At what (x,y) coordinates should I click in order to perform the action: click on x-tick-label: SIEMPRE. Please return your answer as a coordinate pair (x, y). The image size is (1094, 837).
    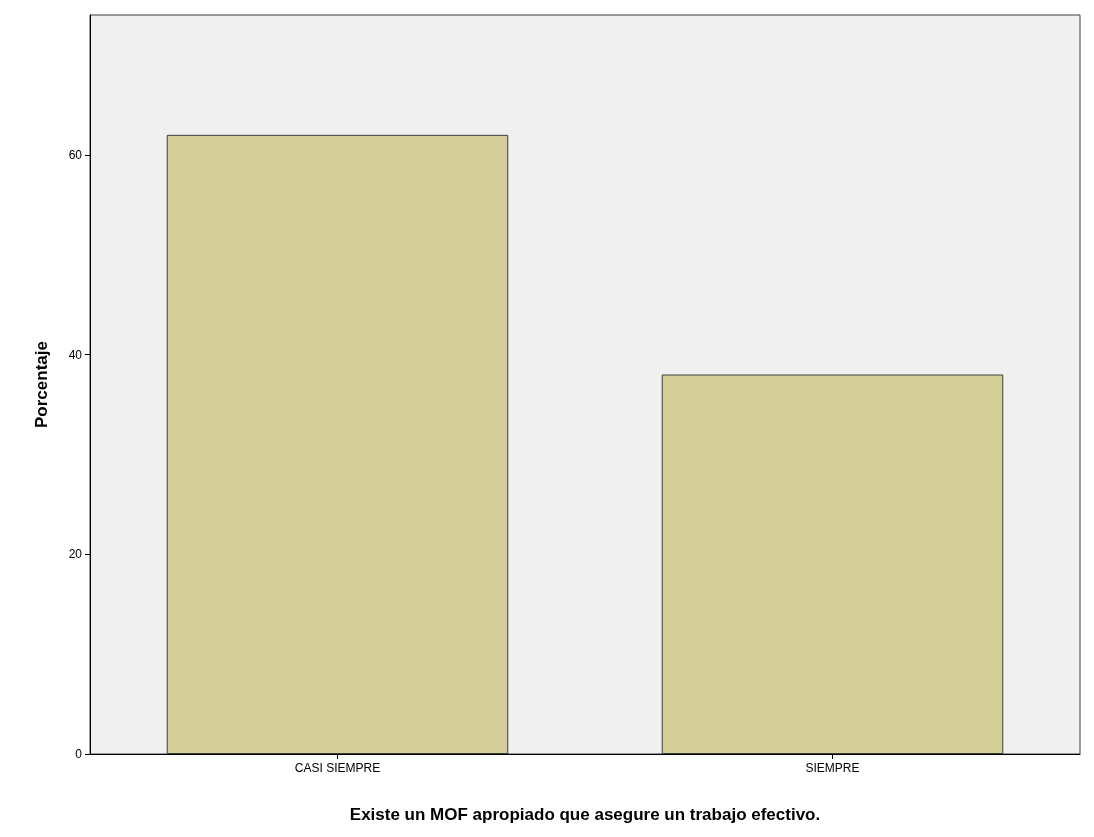
    Looking at the image, I should click on (832, 768).